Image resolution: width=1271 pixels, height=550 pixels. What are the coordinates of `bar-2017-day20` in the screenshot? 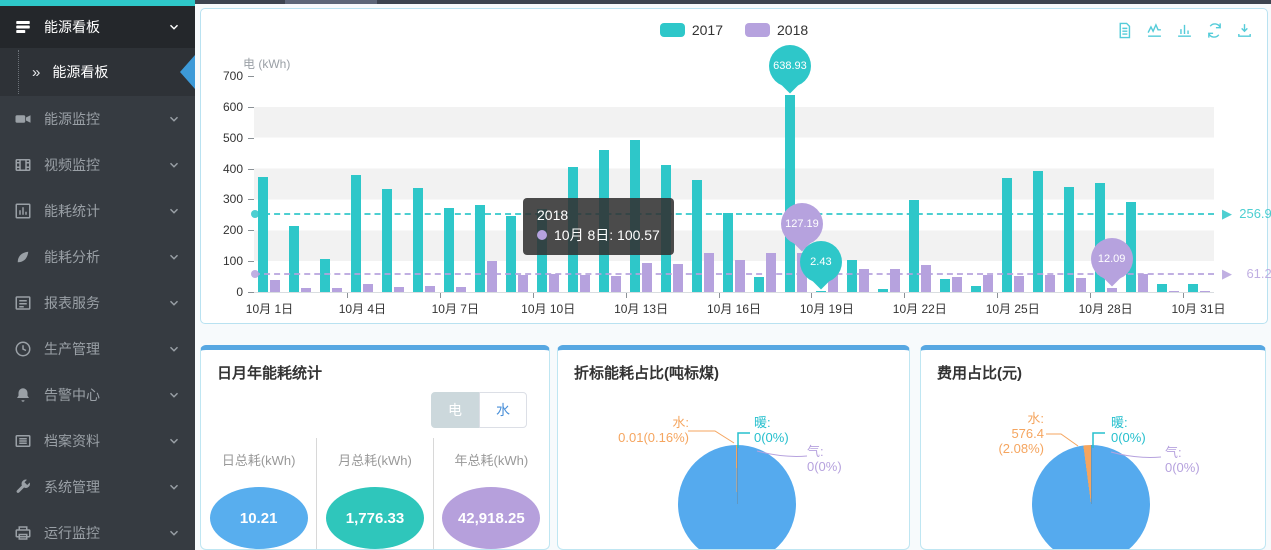 It's located at (851, 275).